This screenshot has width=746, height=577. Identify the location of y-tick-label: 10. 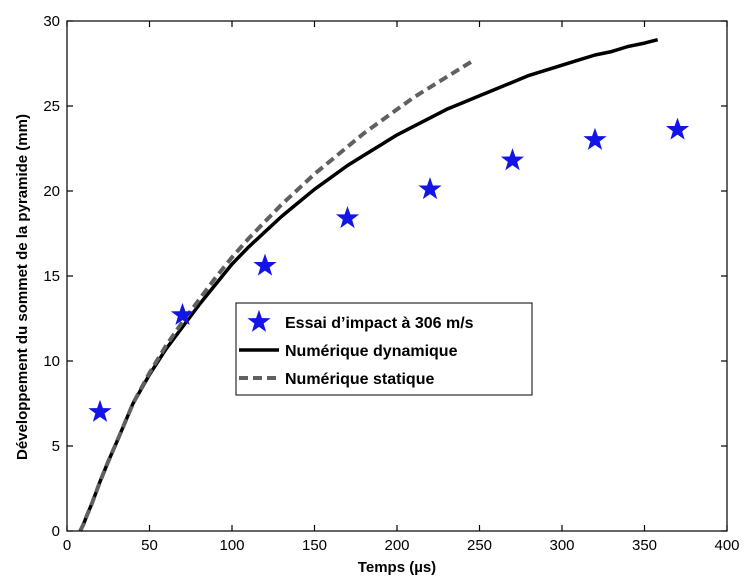
(51, 361).